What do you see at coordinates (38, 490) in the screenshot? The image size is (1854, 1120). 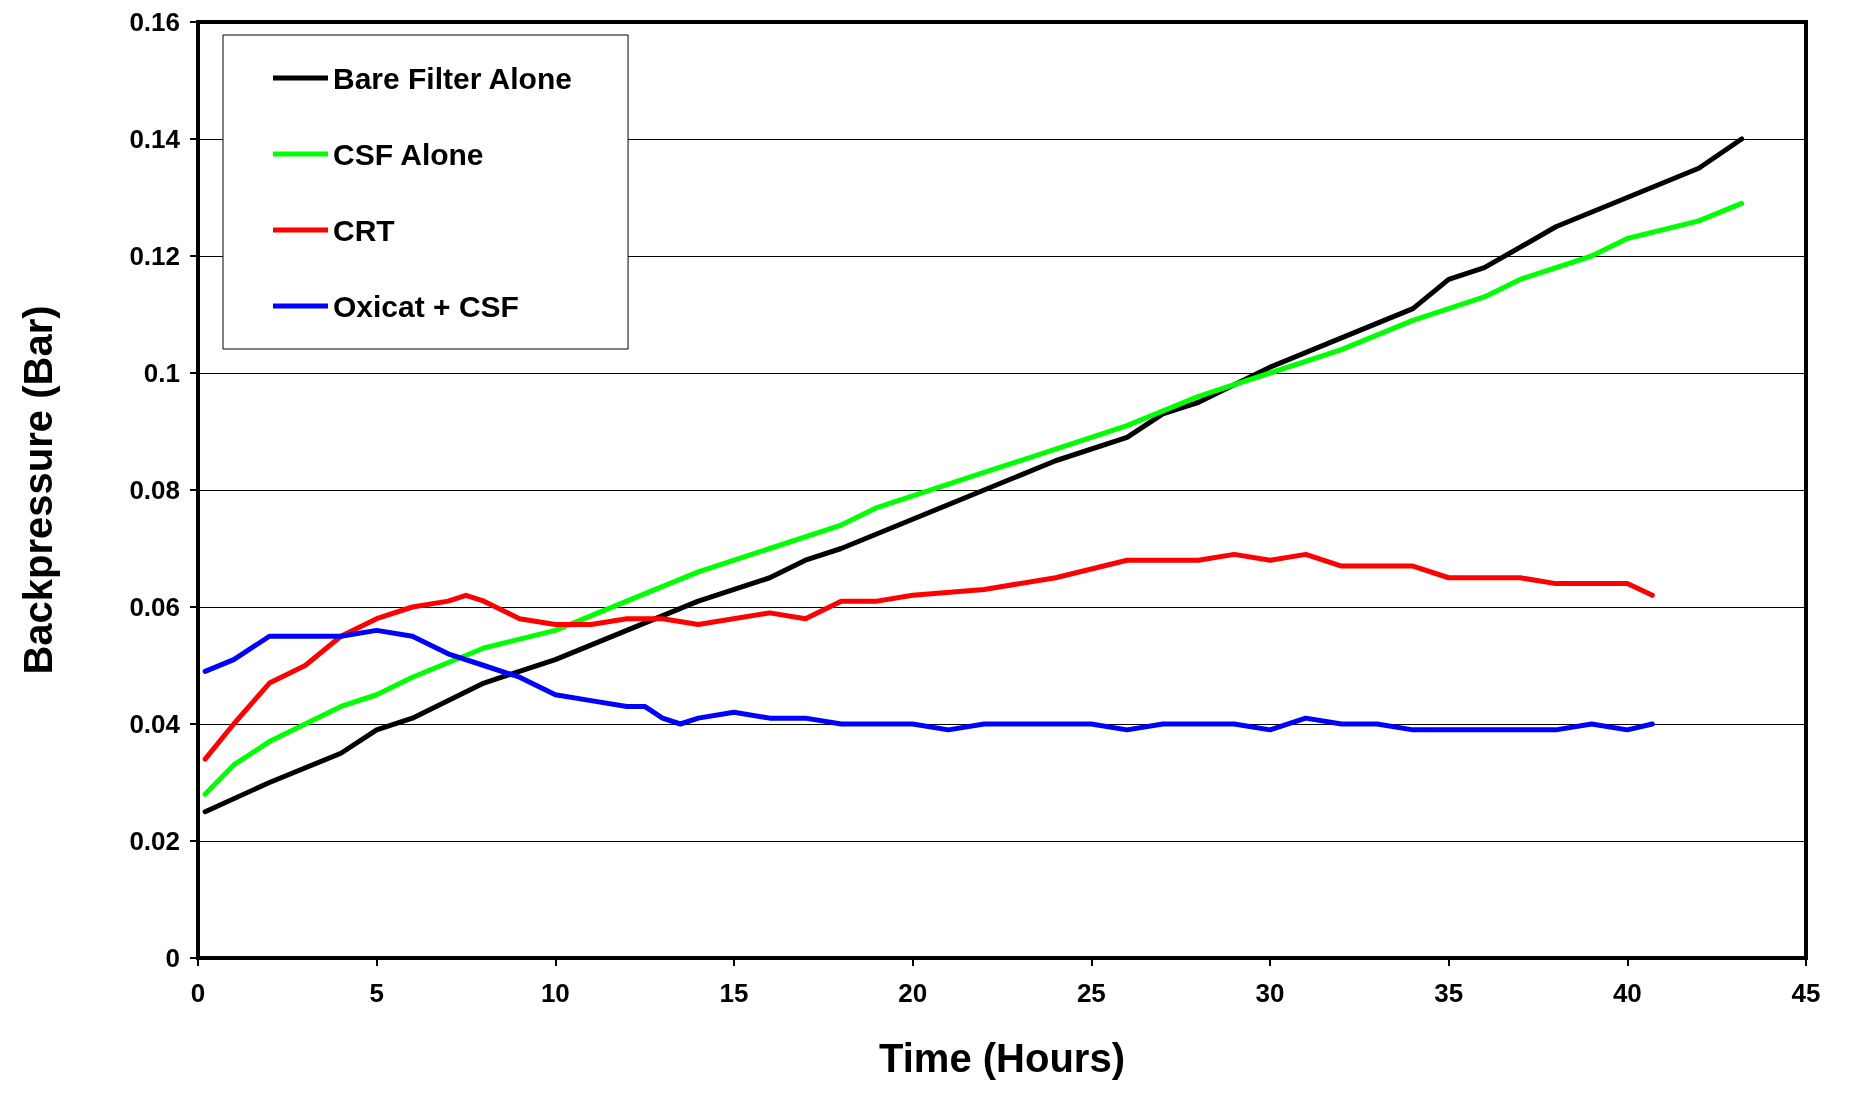 I see `y-axis-title: Backpressure (Bar)` at bounding box center [38, 490].